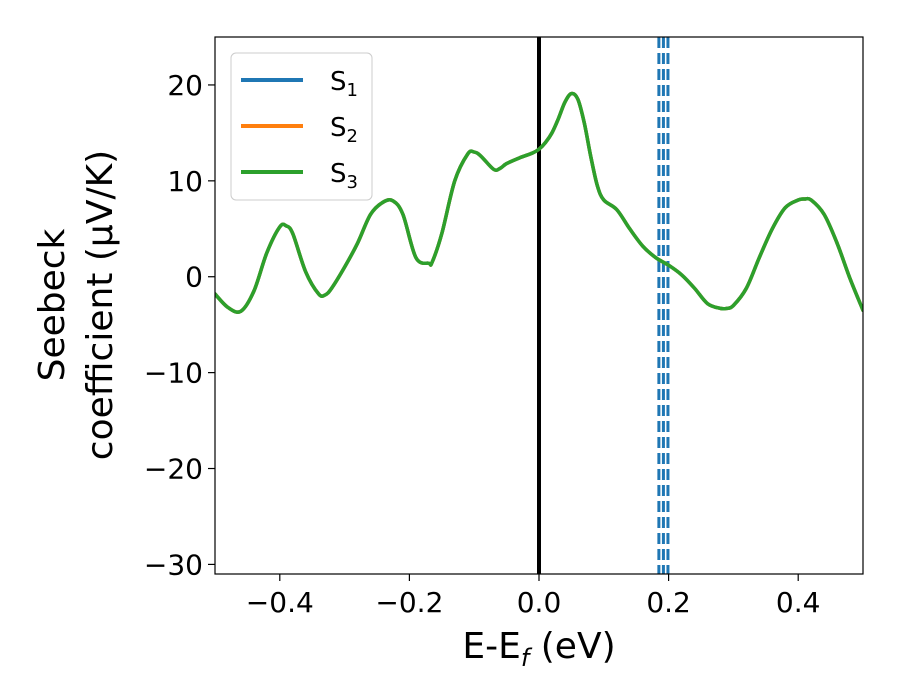 This screenshot has height=700, width=900. What do you see at coordinates (301, 126) in the screenshot?
I see `legend: S1 S2 S3` at bounding box center [301, 126].